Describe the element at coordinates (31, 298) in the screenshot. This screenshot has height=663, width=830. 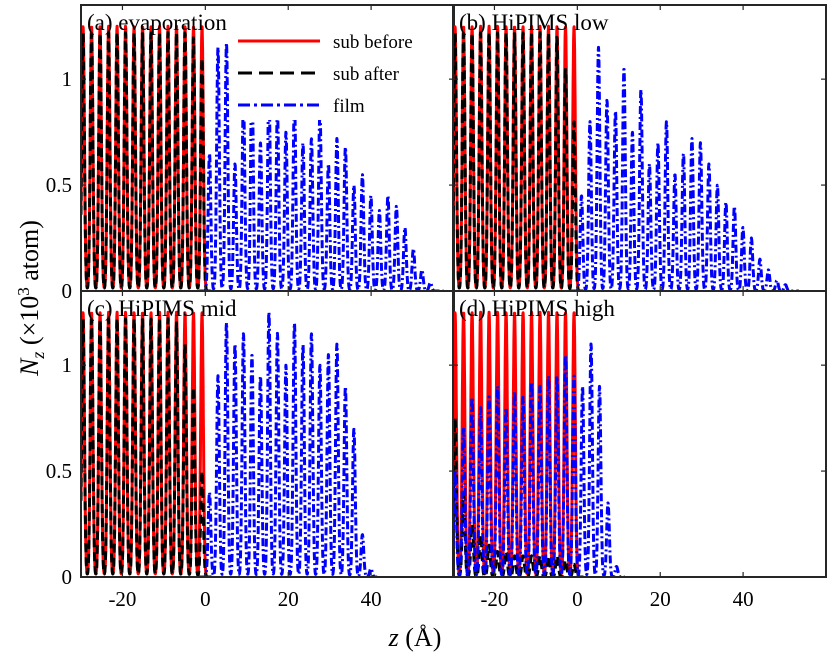
I see `y-axis-label: Nz (×103 atom)` at that location.